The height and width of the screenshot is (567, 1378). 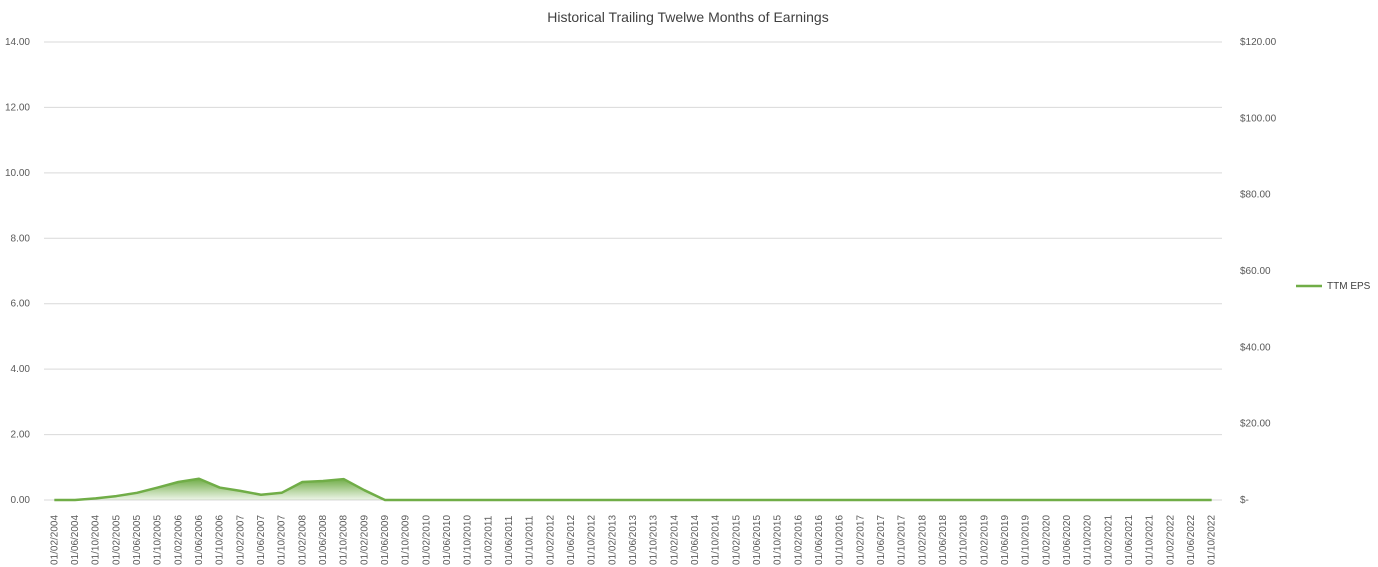 I want to click on x-tick-label: 01/02/2008, so click(x=302, y=540).